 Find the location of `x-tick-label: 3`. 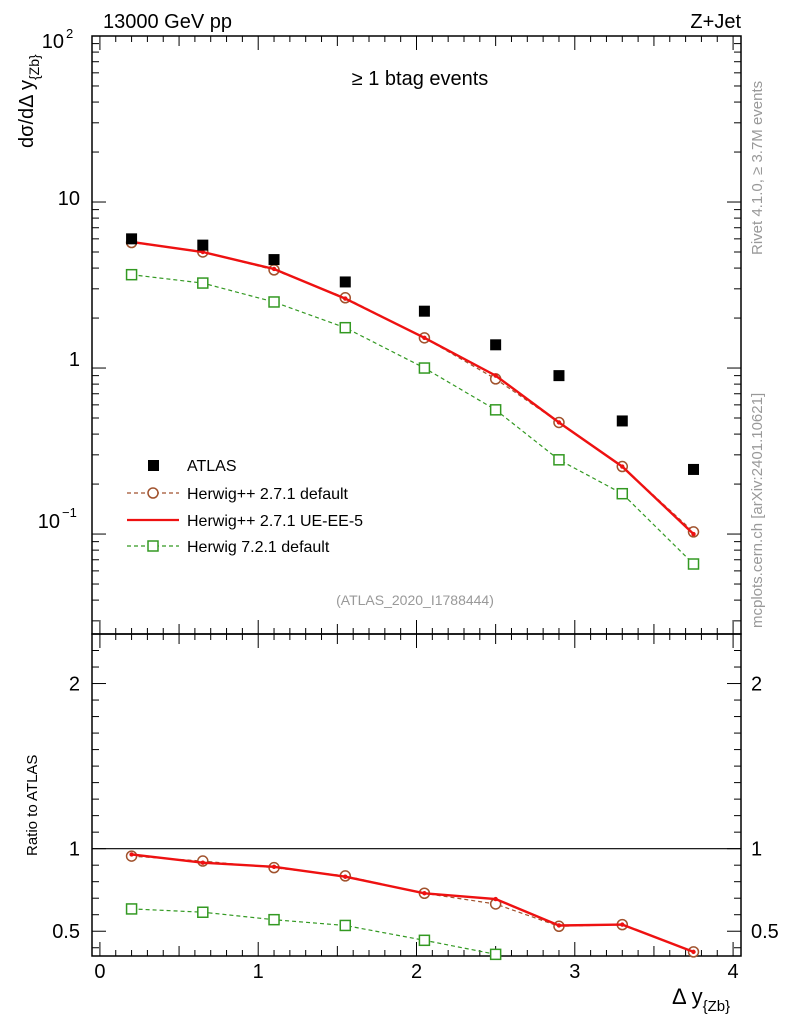

x-tick-label: 3 is located at coordinates (574, 972).